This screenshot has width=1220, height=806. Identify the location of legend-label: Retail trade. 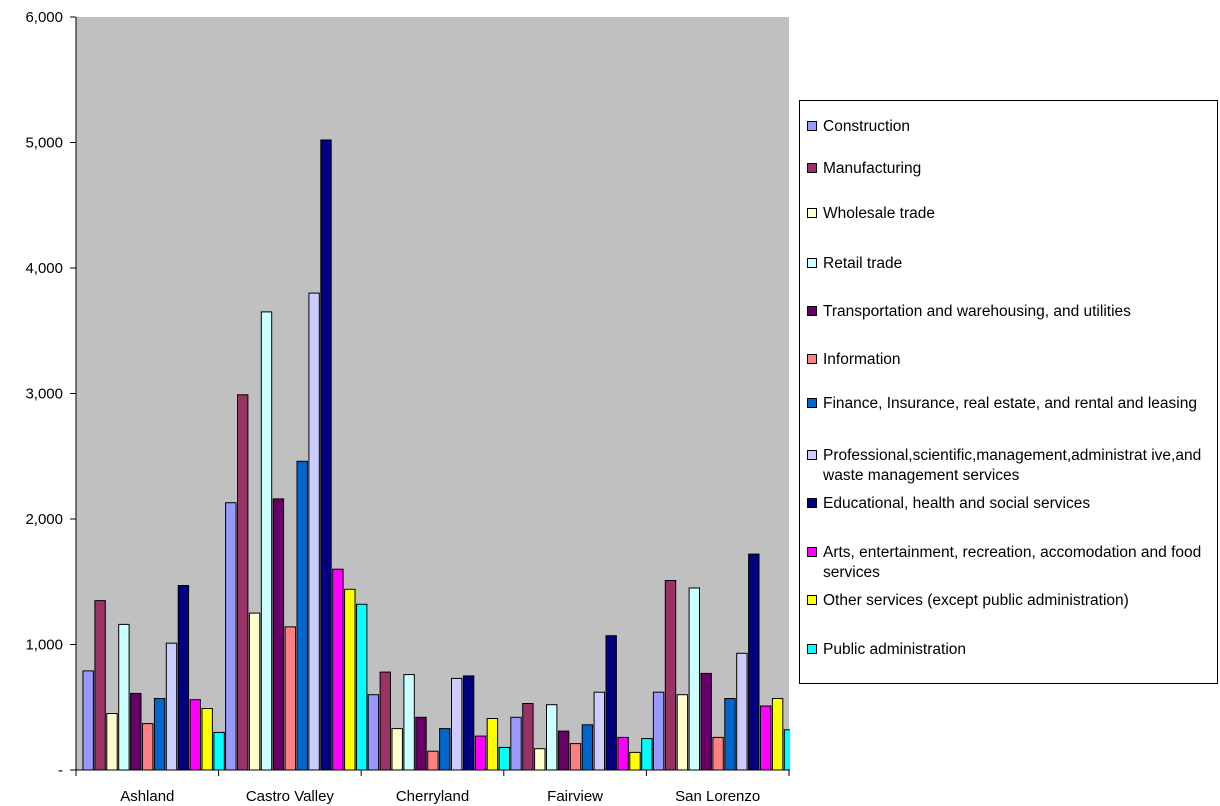
(863, 263).